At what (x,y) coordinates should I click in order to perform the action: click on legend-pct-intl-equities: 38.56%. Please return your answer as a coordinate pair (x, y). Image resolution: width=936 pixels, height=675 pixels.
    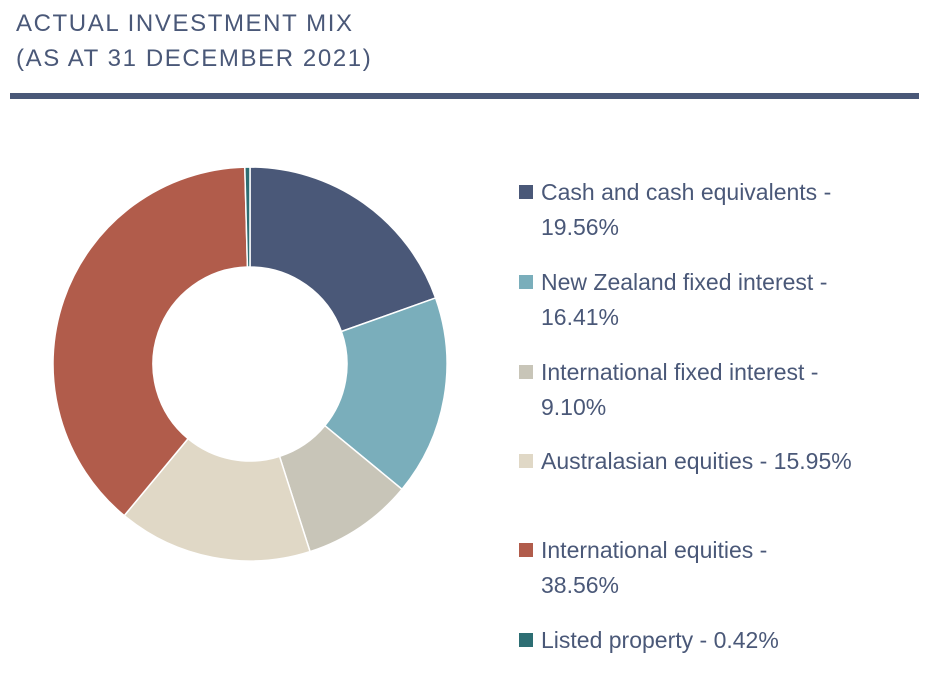
    Looking at the image, I should click on (580, 585).